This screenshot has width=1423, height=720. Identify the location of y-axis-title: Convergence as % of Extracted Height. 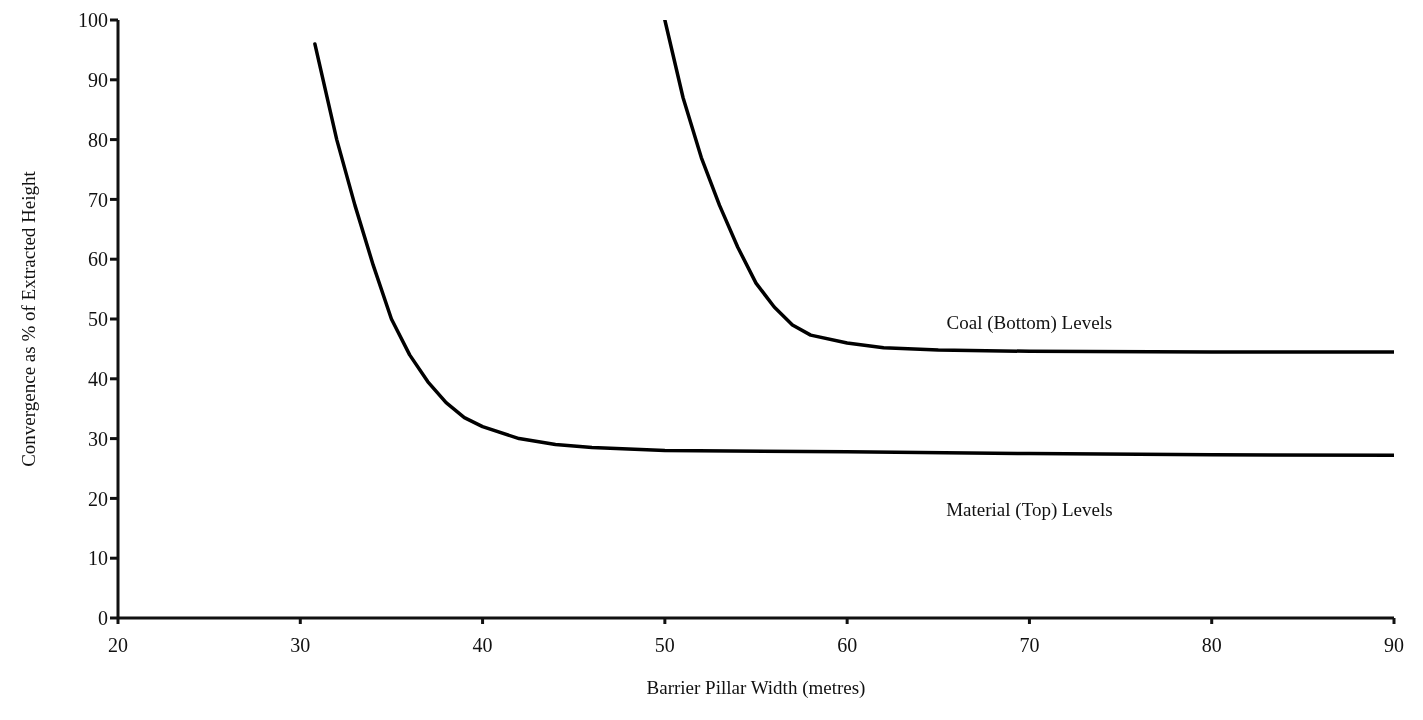
(28, 318).